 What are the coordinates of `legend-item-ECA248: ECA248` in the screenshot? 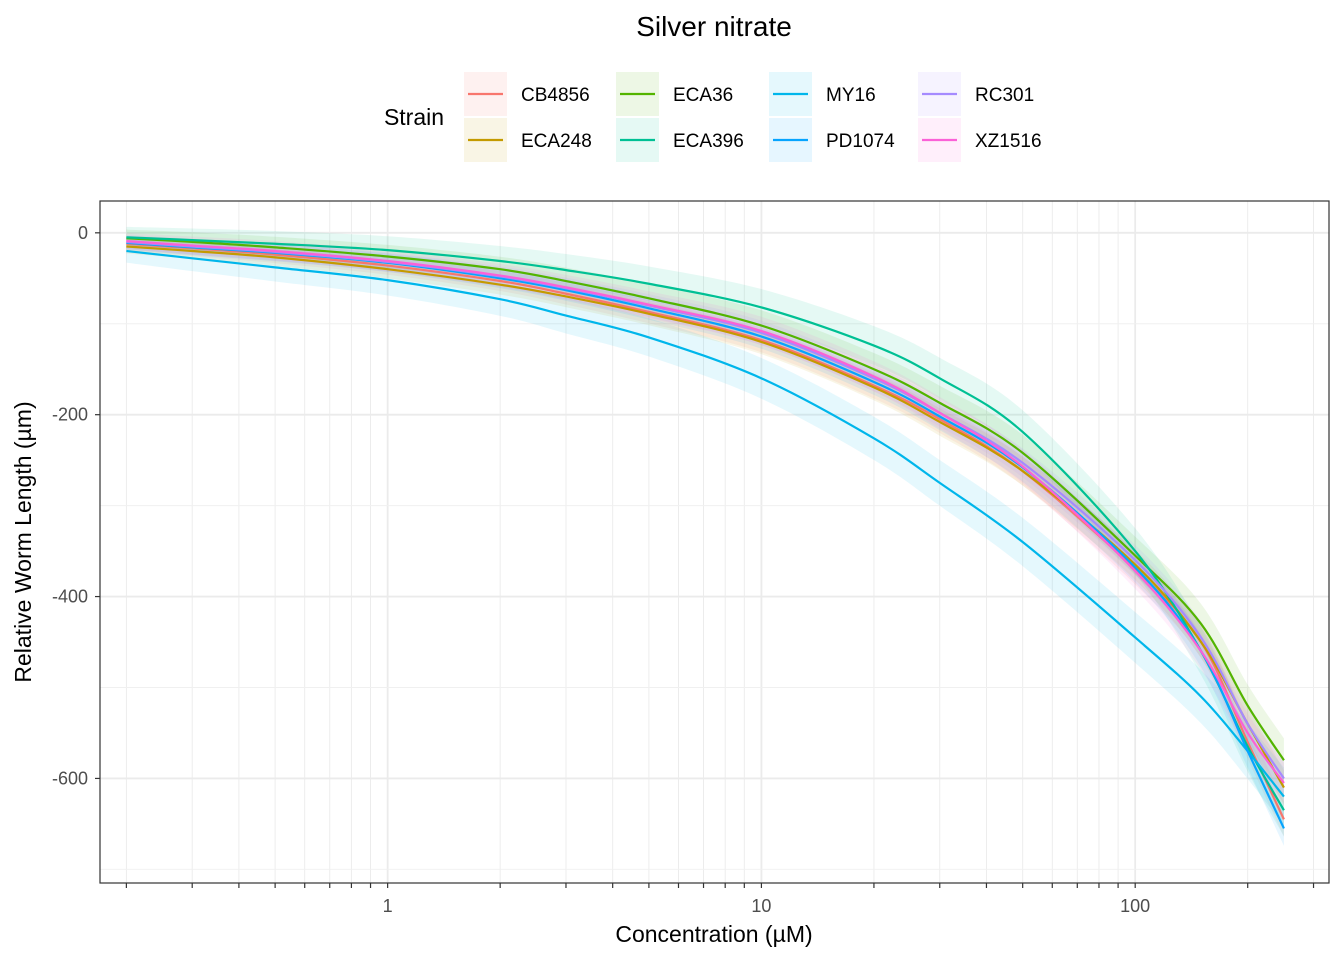 It's located at (528, 140).